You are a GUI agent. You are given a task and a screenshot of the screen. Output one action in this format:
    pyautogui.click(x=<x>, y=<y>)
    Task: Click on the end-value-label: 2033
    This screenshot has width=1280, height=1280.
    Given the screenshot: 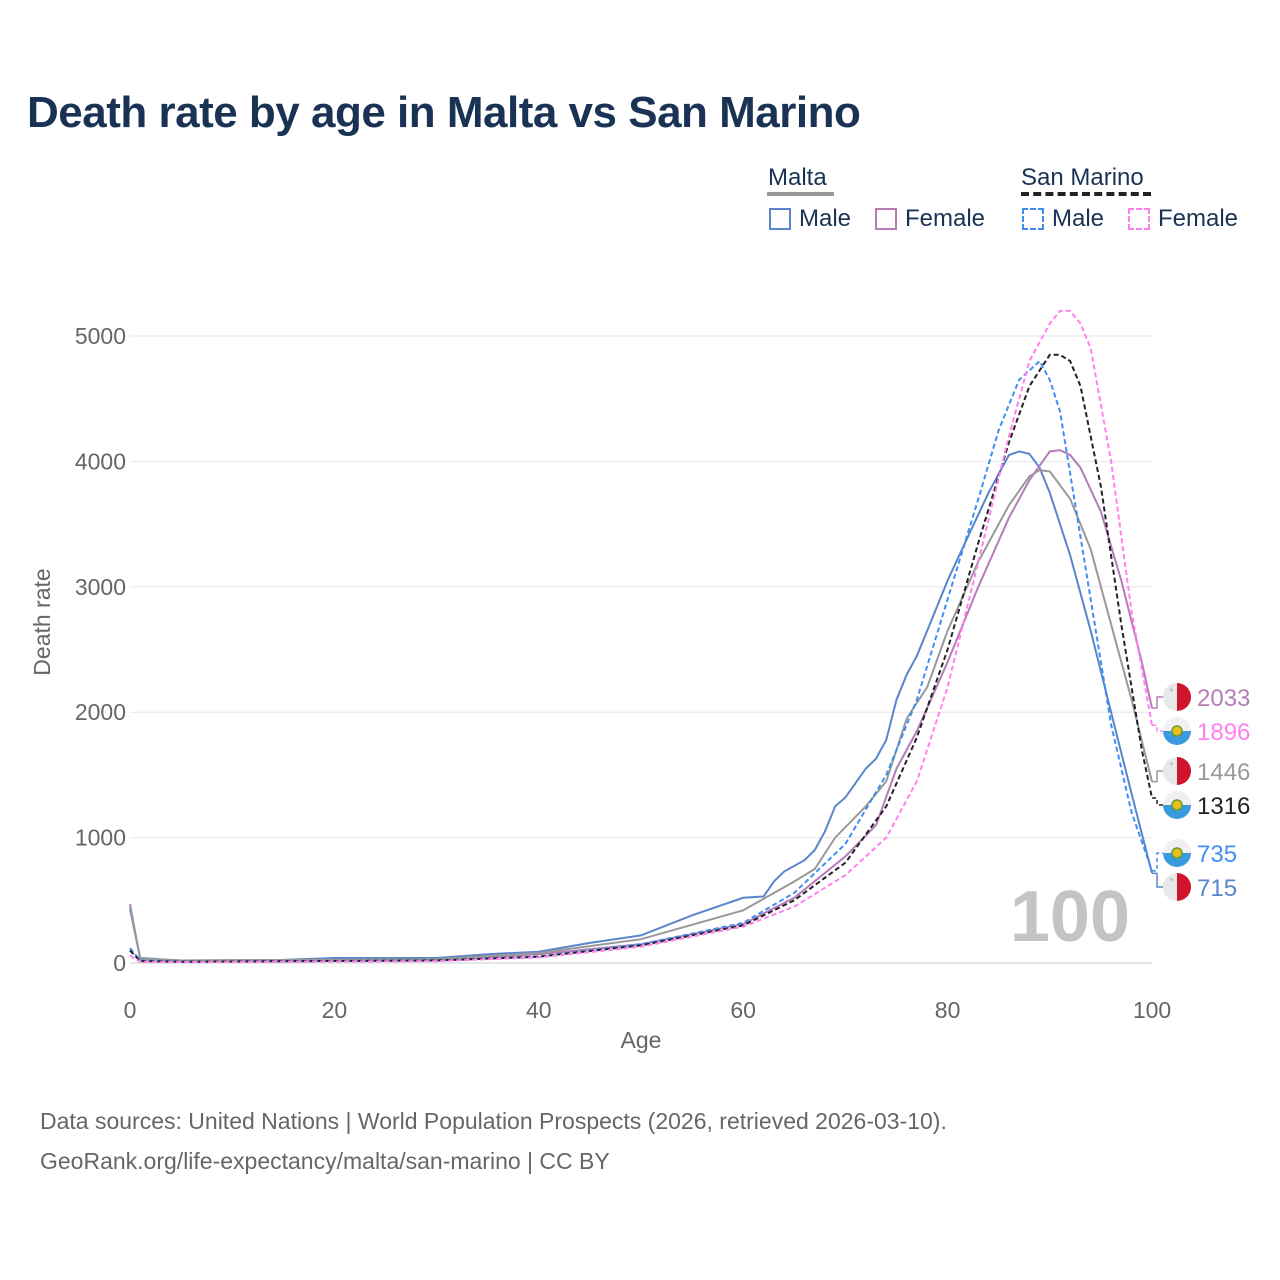 What is the action you would take?
    pyautogui.click(x=1223, y=698)
    